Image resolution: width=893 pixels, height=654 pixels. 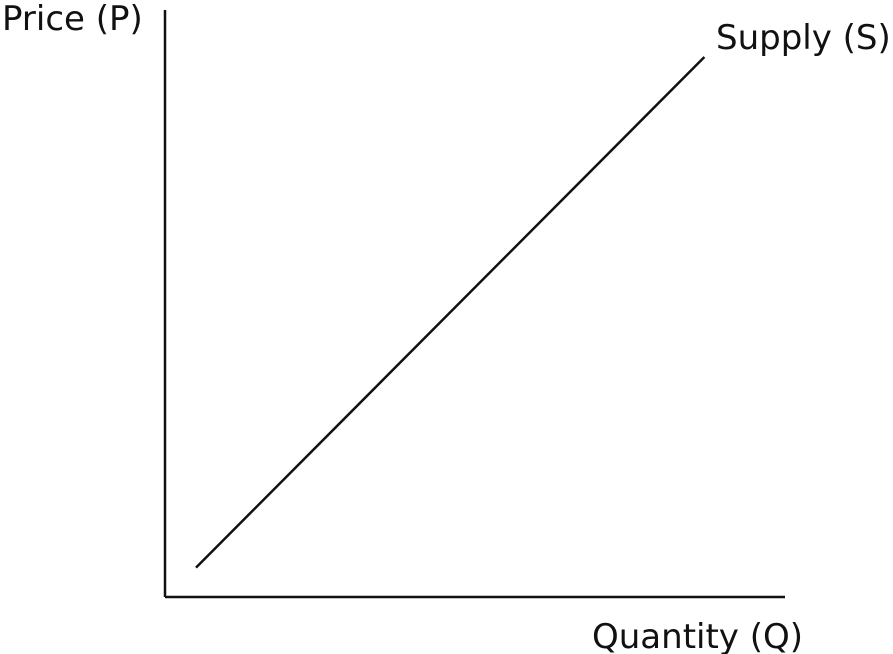 I want to click on supply-curve-label: Supply (S), so click(x=803, y=38).